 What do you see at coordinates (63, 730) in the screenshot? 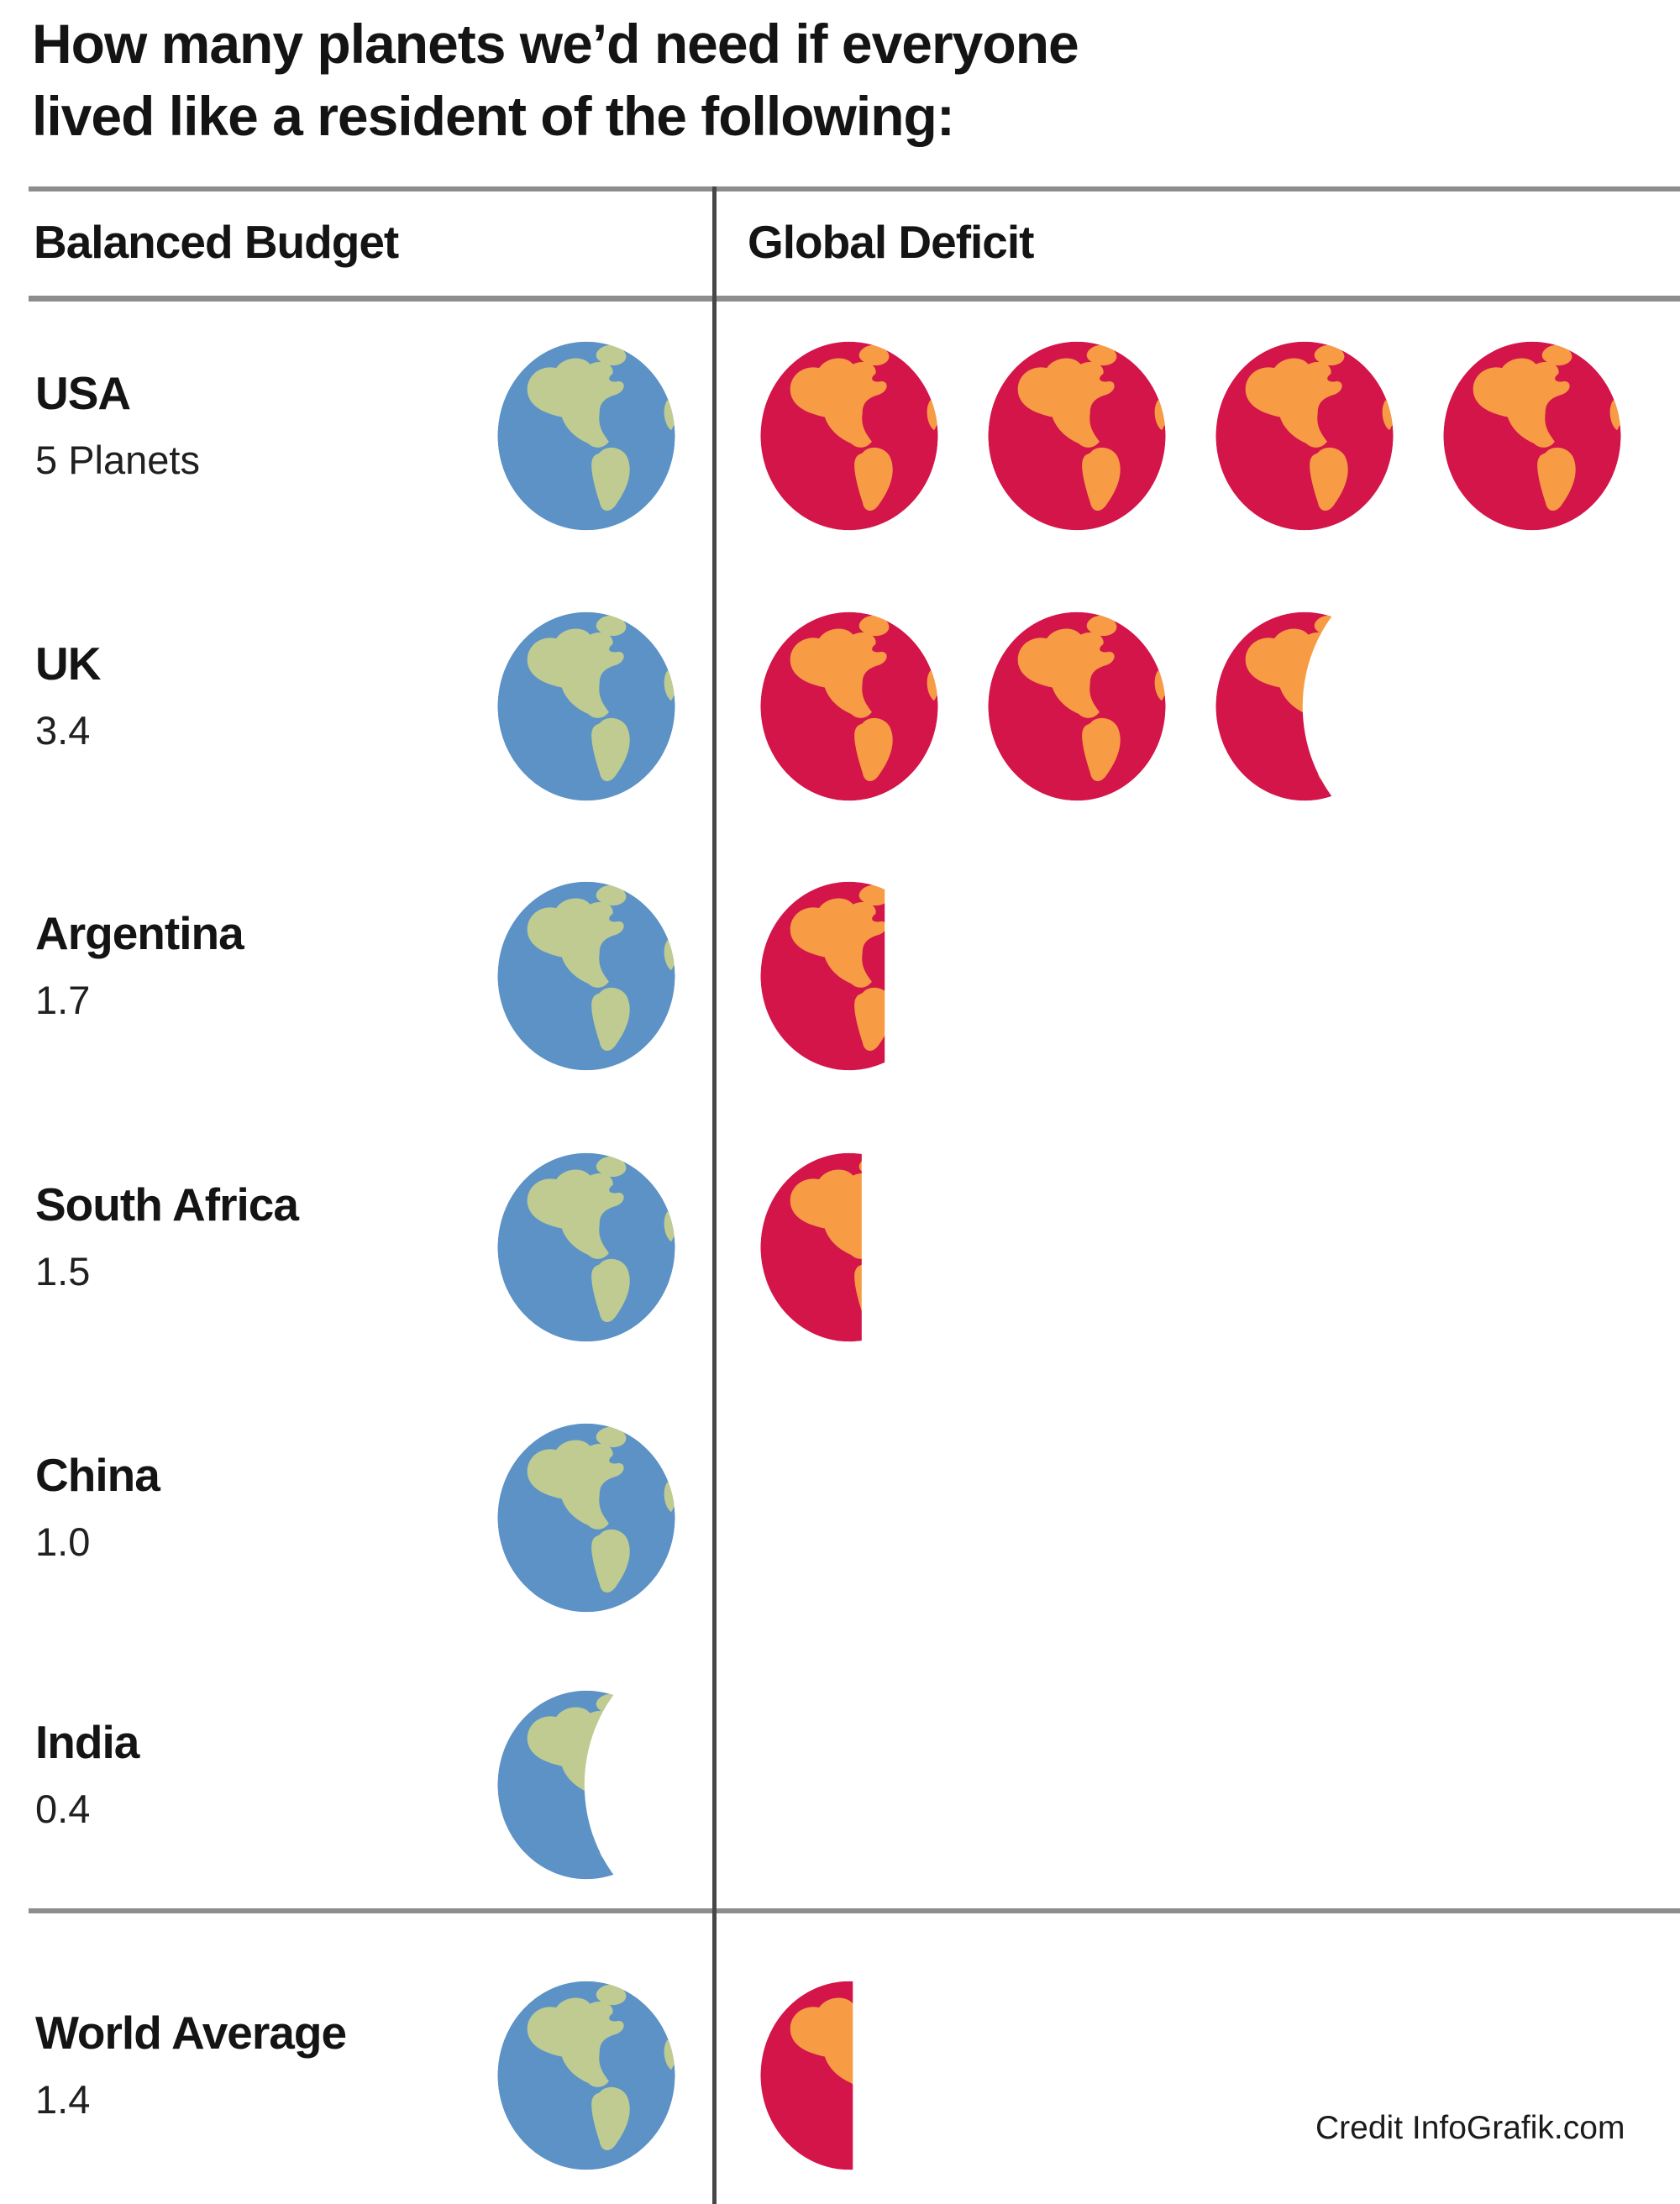
I see `planets-value-label: 3.4` at bounding box center [63, 730].